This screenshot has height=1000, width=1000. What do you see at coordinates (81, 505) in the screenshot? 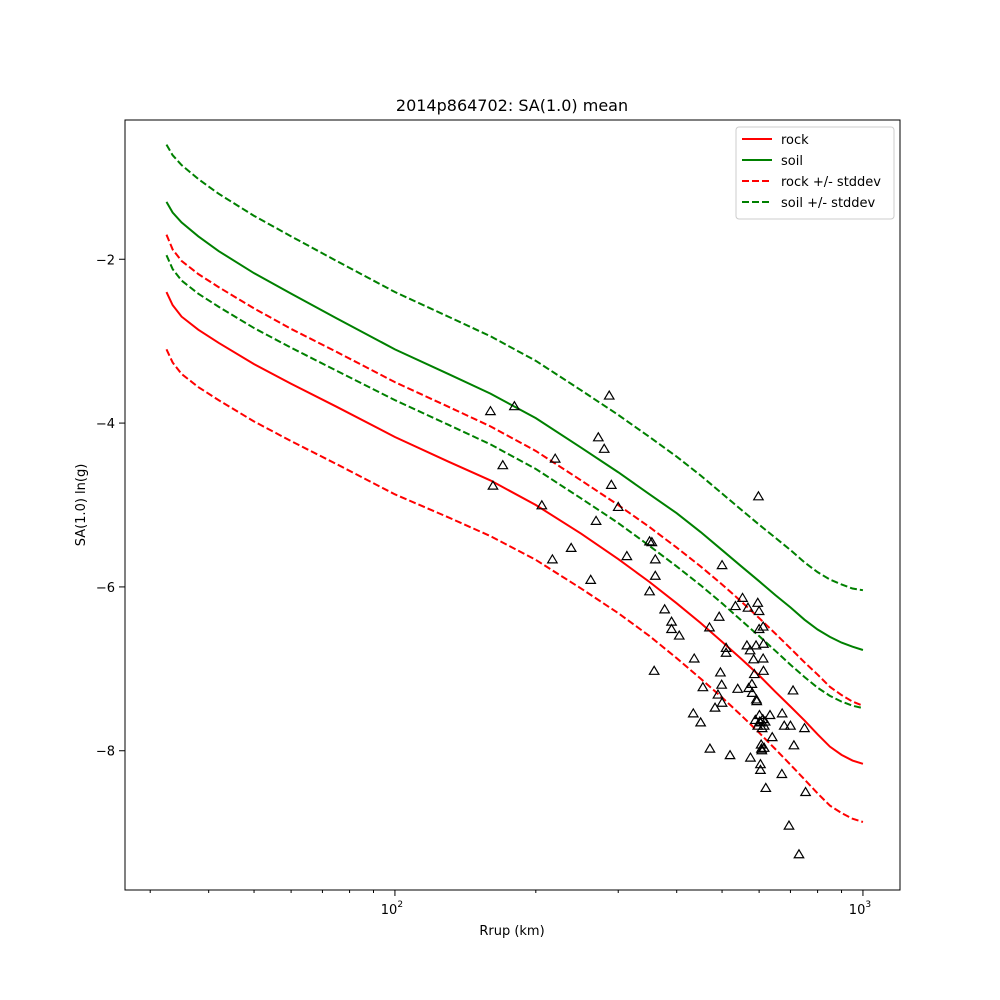
I see `y-axis-label: SA(1.0) ln(g)` at bounding box center [81, 505].